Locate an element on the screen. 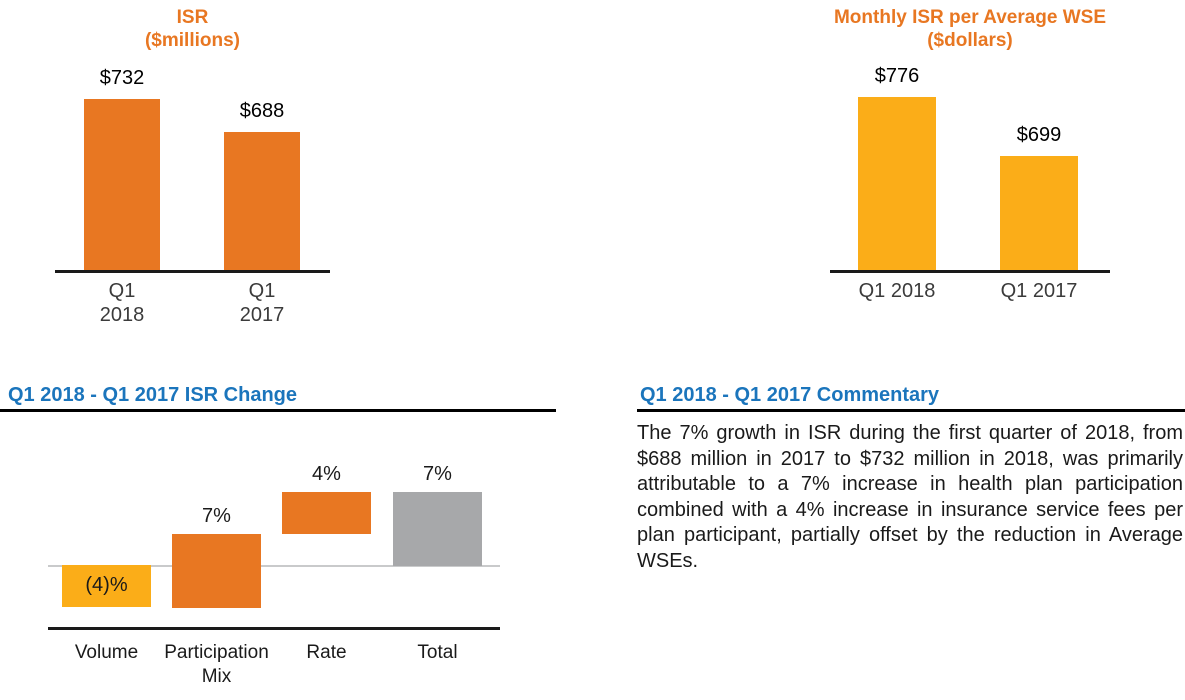  waterfall-bar-volume is located at coordinates (106, 586).